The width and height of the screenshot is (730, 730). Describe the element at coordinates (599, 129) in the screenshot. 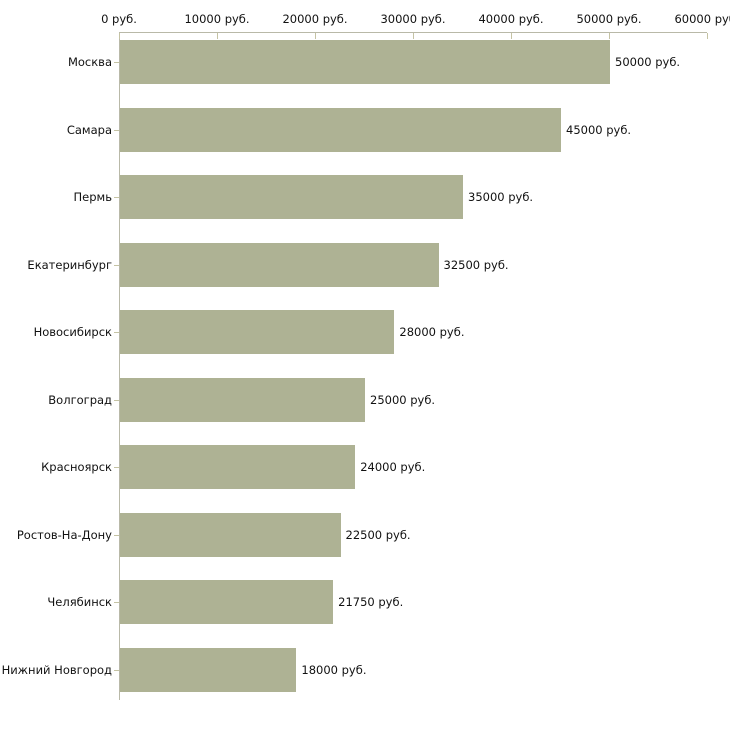

I see `bar-value-label: 45000 руб.` at that location.